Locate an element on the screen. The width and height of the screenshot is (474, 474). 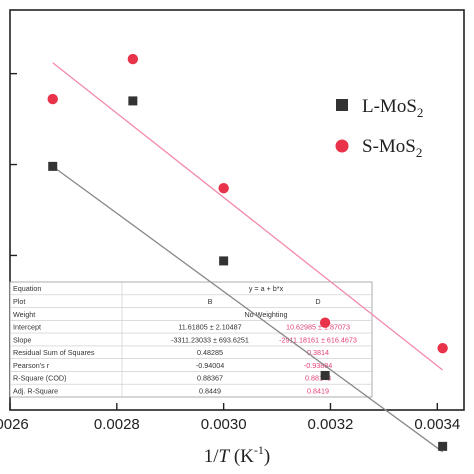
fit-table-label: Weight is located at coordinates (24, 314).